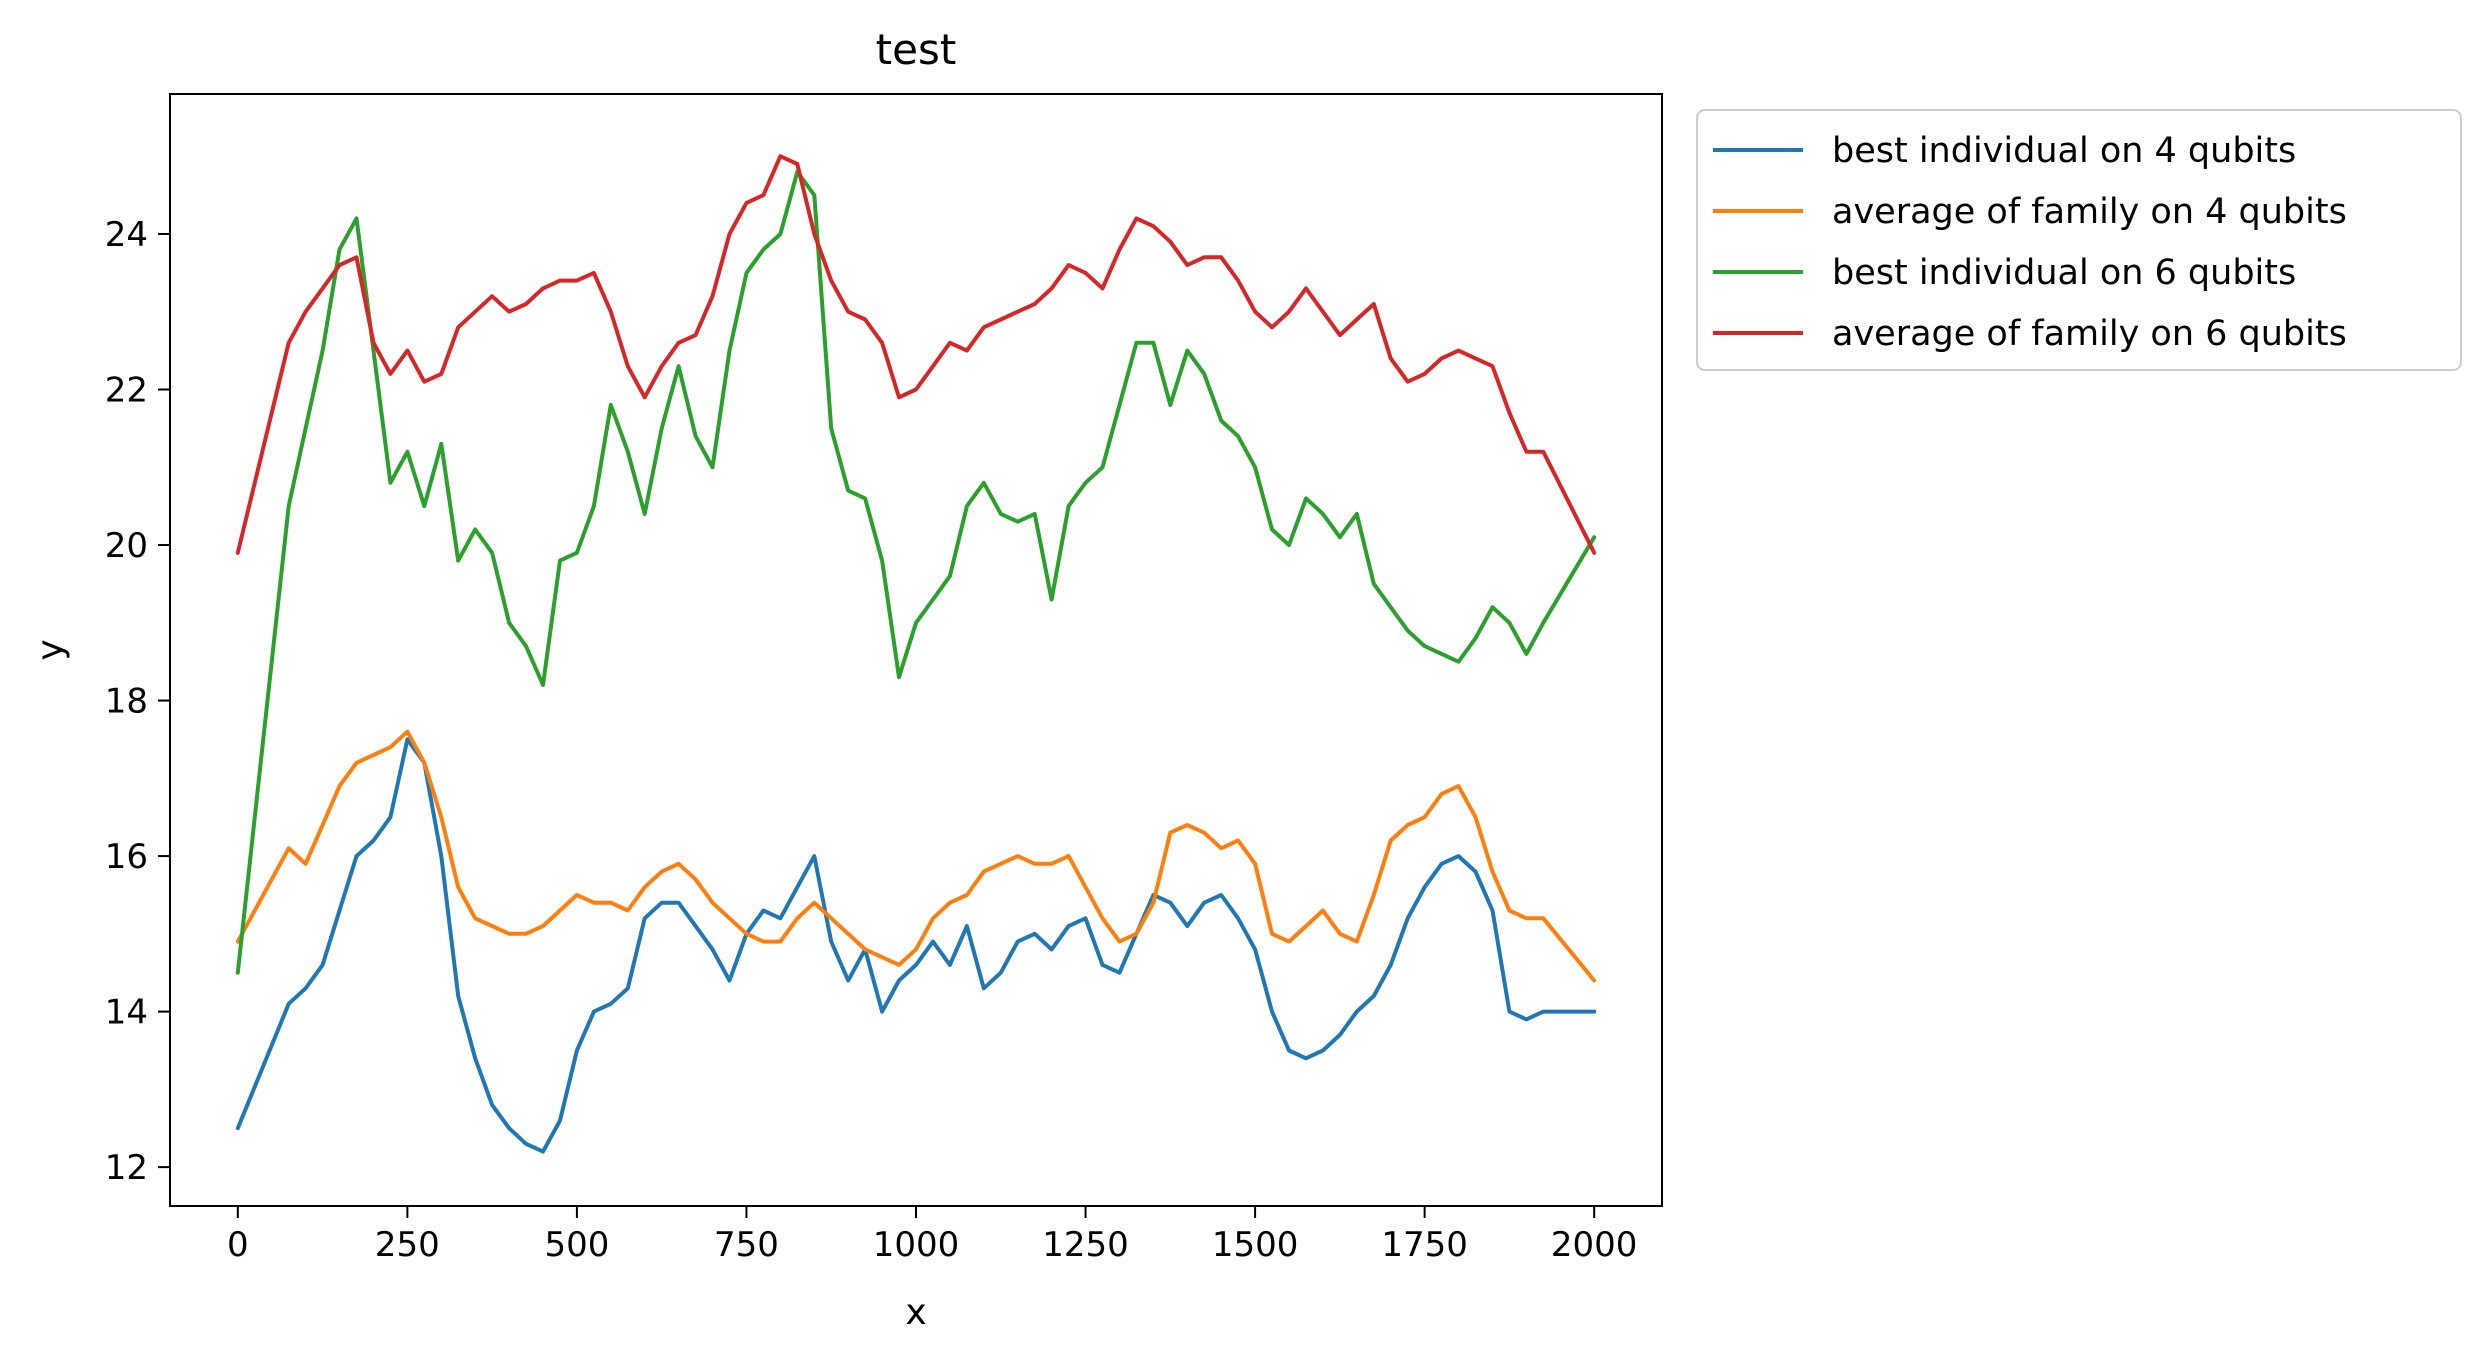  Describe the element at coordinates (126, 546) in the screenshot. I see `y-tick-label: 20` at that location.